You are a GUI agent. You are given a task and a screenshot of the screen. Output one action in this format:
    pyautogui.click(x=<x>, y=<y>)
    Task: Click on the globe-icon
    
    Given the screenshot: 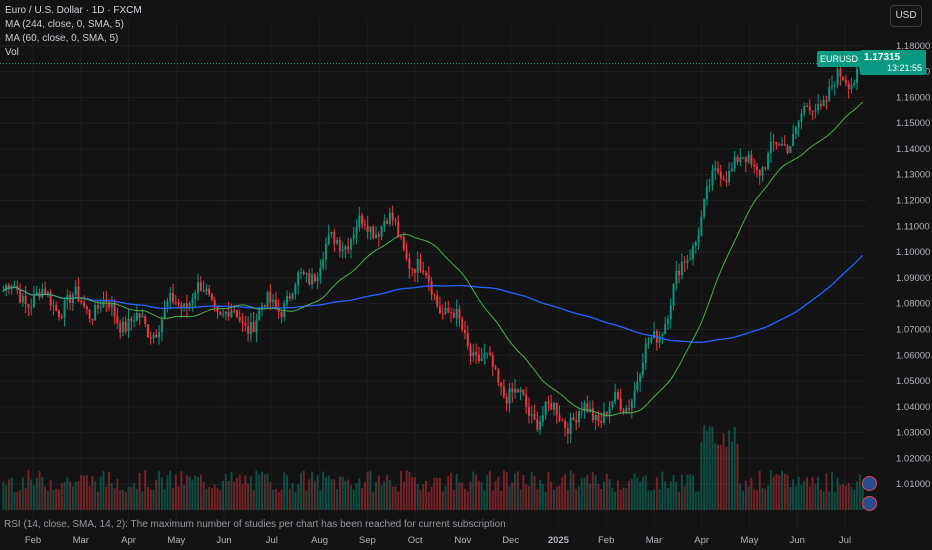 What is the action you would take?
    pyautogui.click(x=869, y=483)
    